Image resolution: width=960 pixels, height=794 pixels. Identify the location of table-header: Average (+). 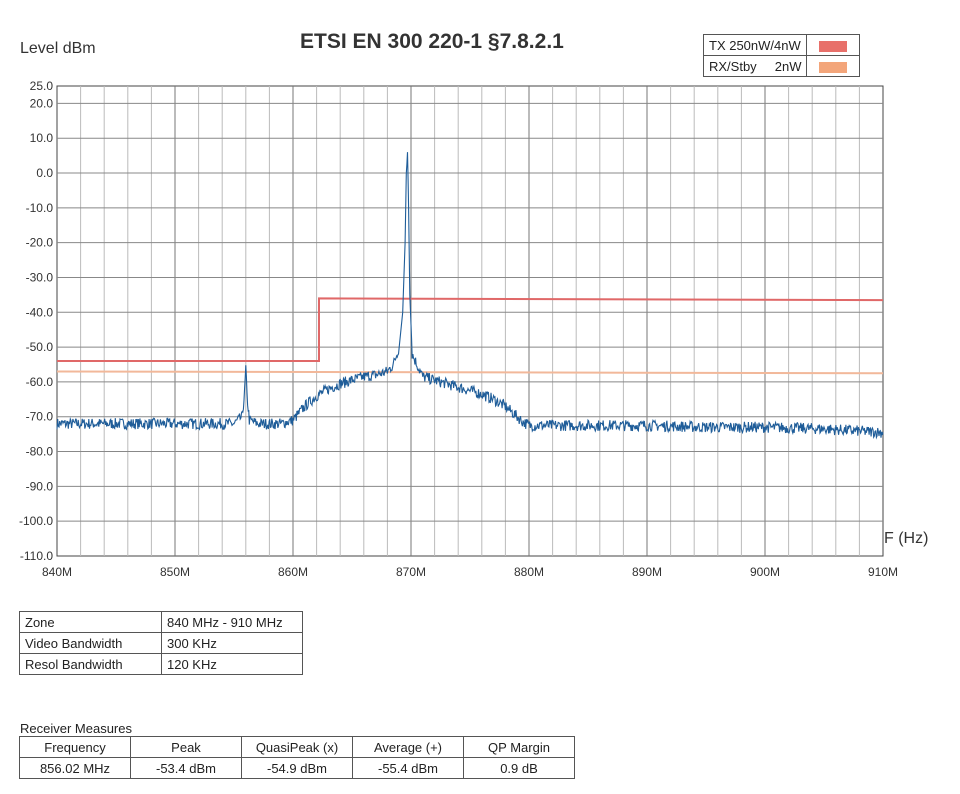
(408, 747).